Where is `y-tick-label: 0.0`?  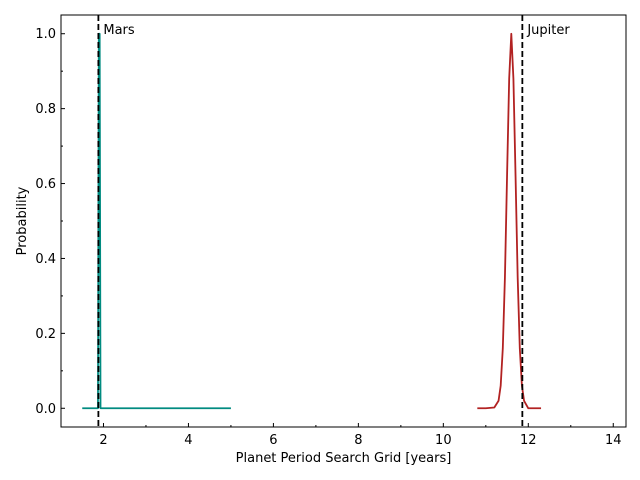 y-tick-label: 0.0 is located at coordinates (45, 409).